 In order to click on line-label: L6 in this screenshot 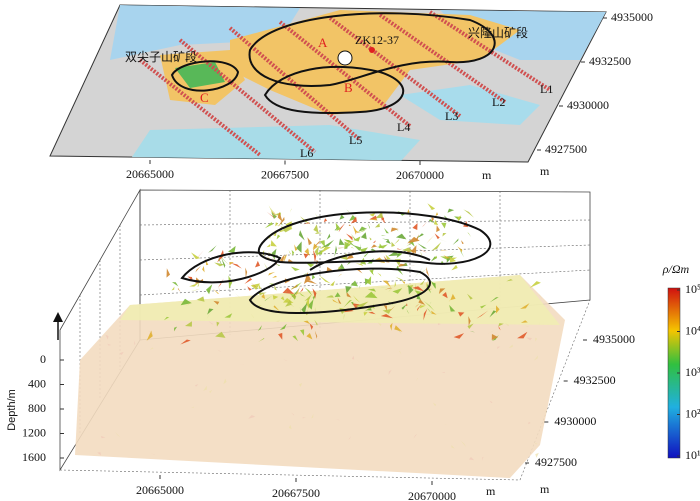, I will do `click(306, 153)`.